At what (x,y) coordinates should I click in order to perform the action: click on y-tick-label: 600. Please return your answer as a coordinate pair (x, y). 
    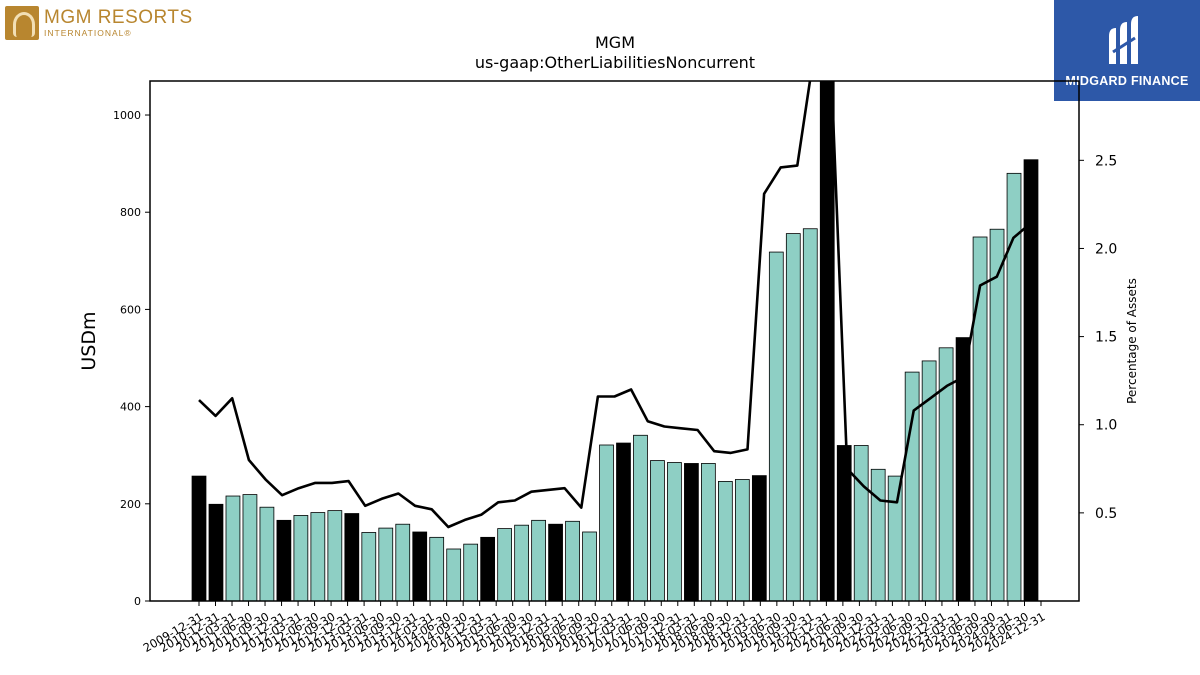
    Looking at the image, I should click on (130, 309).